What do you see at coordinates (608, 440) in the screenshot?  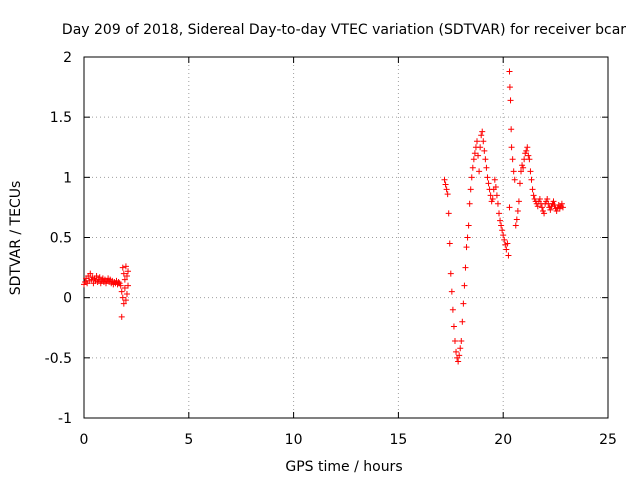 I see `x-tick-label: 25` at bounding box center [608, 440].